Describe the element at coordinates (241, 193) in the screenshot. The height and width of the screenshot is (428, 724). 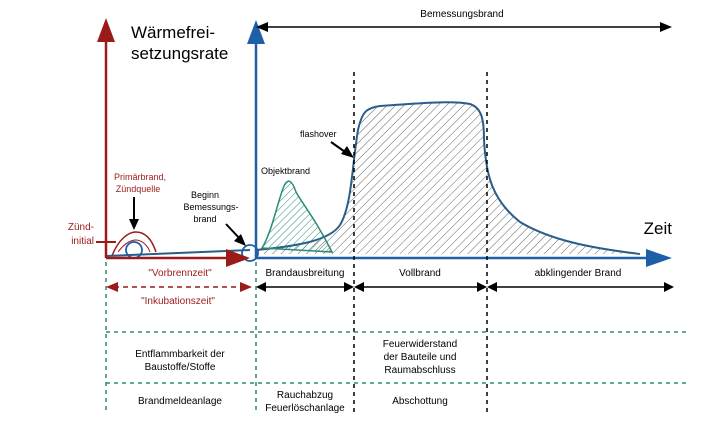
I see `callout-arrows` at that location.